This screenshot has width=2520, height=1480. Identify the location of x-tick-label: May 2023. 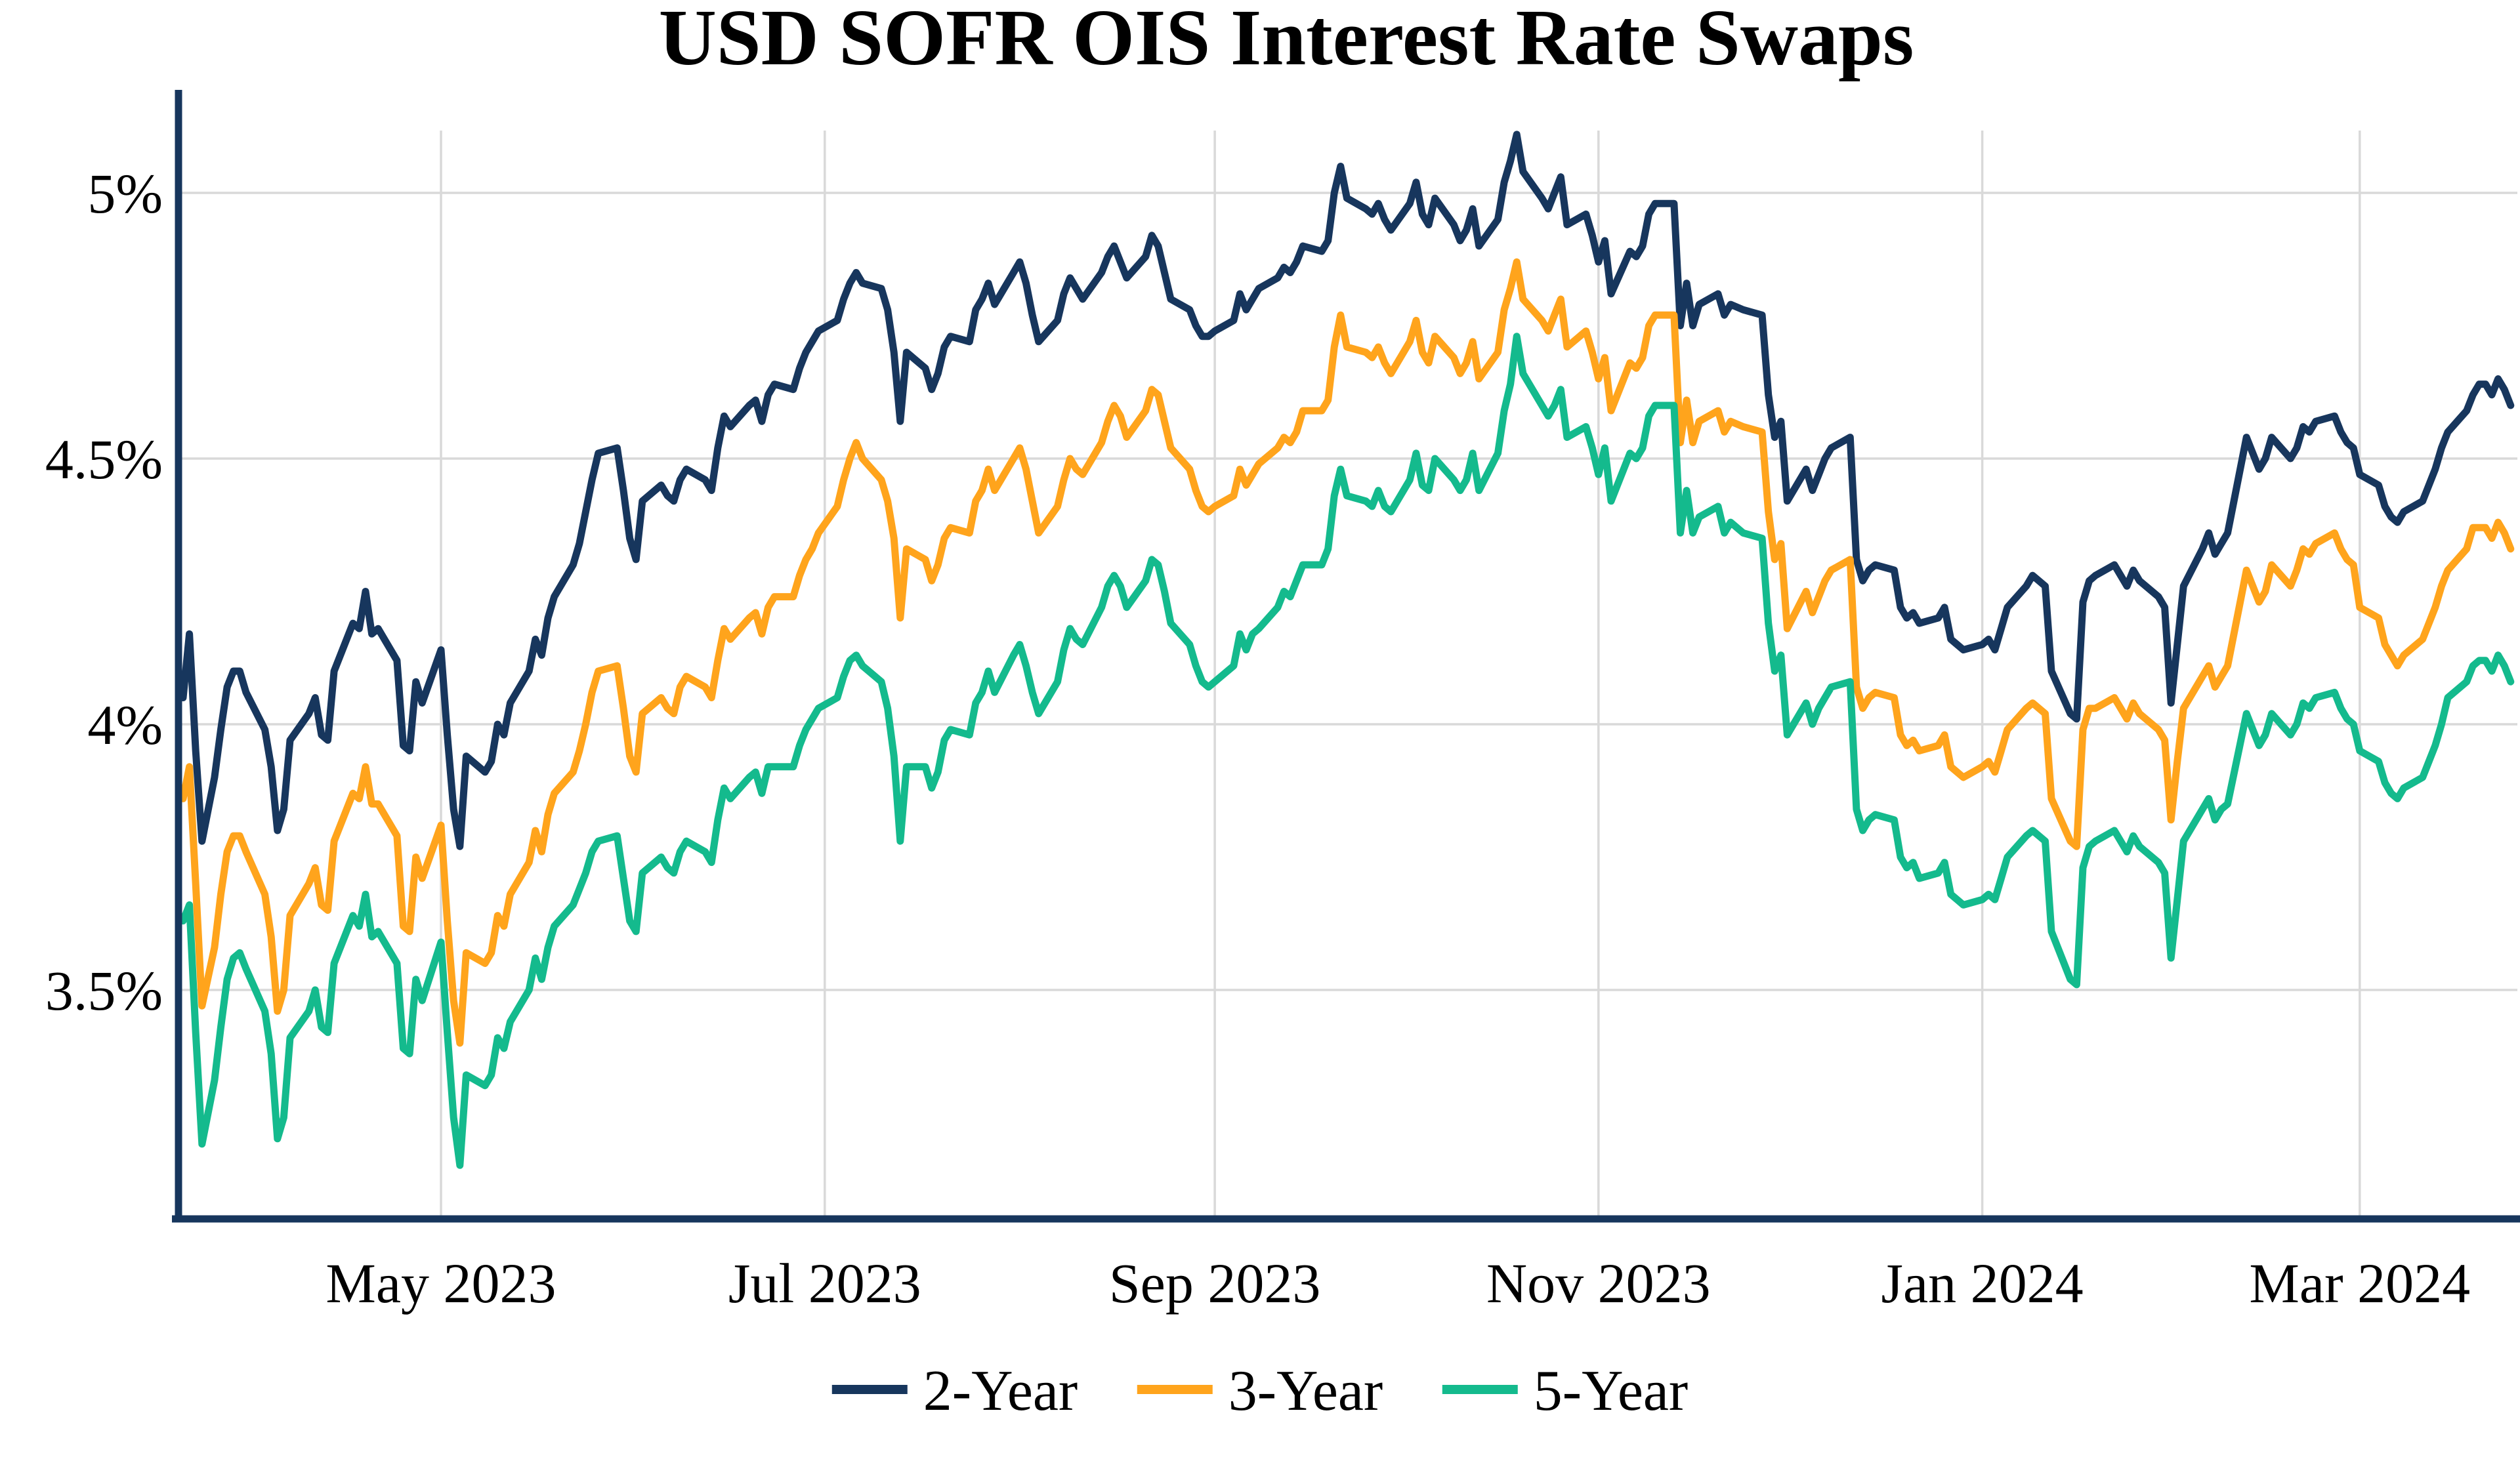
(441, 1283).